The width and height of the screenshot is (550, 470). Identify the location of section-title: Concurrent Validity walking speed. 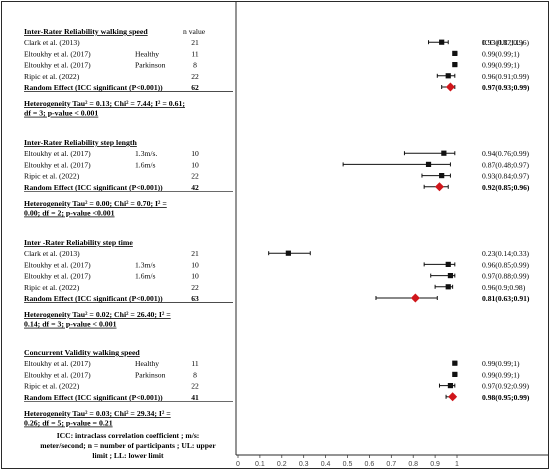
(82, 352).